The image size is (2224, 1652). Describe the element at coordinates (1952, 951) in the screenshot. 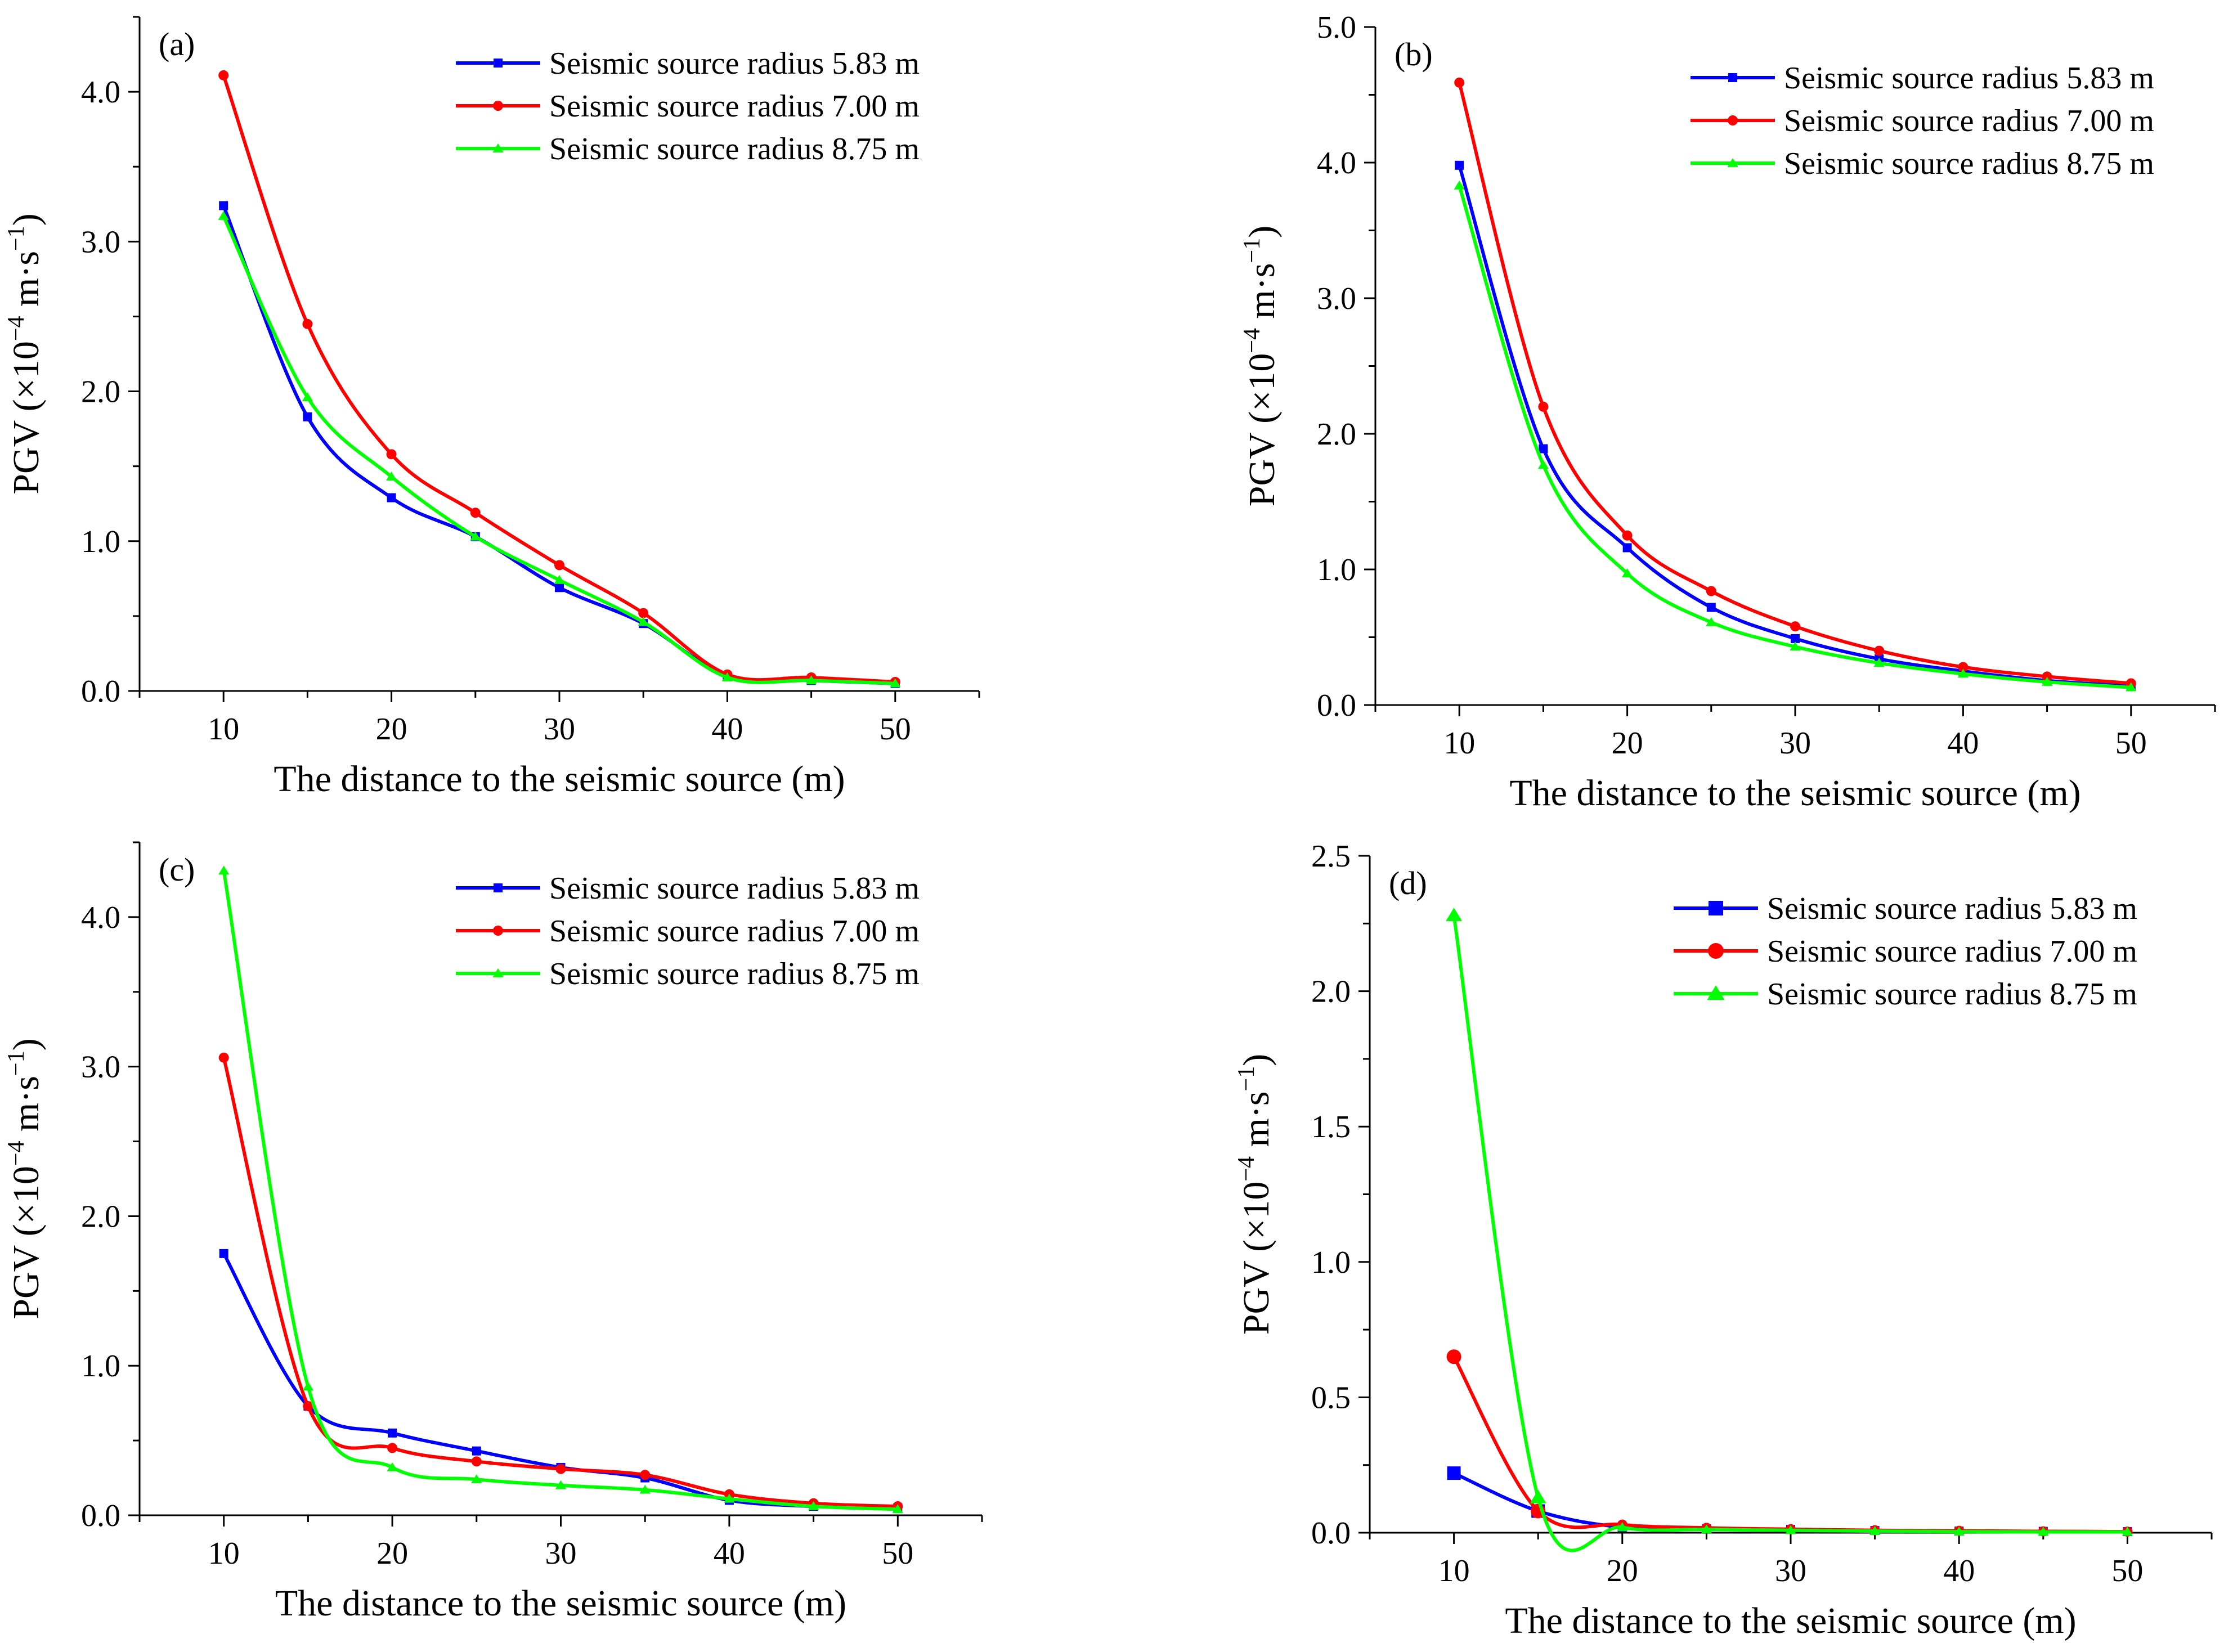

I see `panel-d-legend-label: Seismic source radius 7.00 m` at that location.